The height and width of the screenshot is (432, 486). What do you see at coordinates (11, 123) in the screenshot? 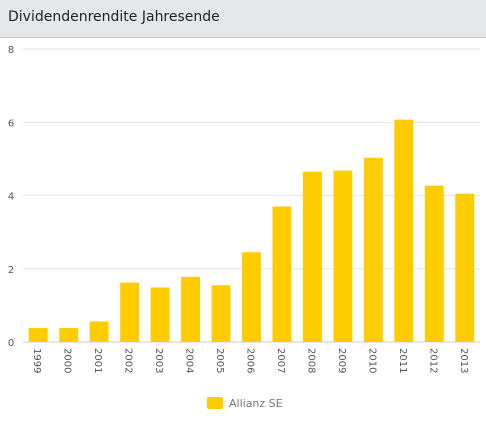
I see `y-tick-label: 6` at bounding box center [11, 123].